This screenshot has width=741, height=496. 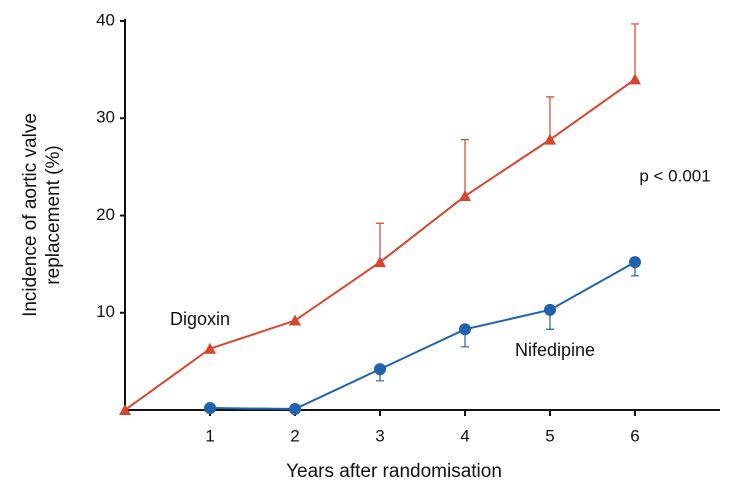 What do you see at coordinates (209, 435) in the screenshot?
I see `x-tick-label: 1` at bounding box center [209, 435].